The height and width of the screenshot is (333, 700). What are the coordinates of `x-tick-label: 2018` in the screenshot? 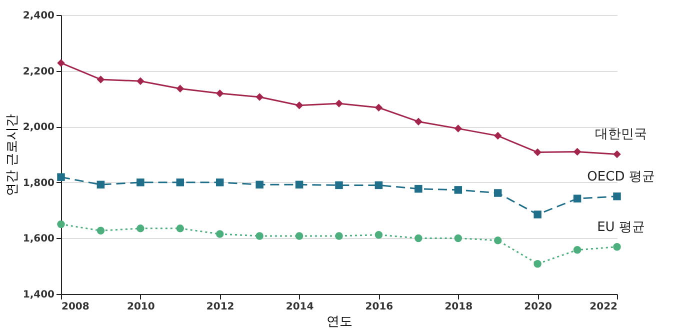 It's located at (458, 307).